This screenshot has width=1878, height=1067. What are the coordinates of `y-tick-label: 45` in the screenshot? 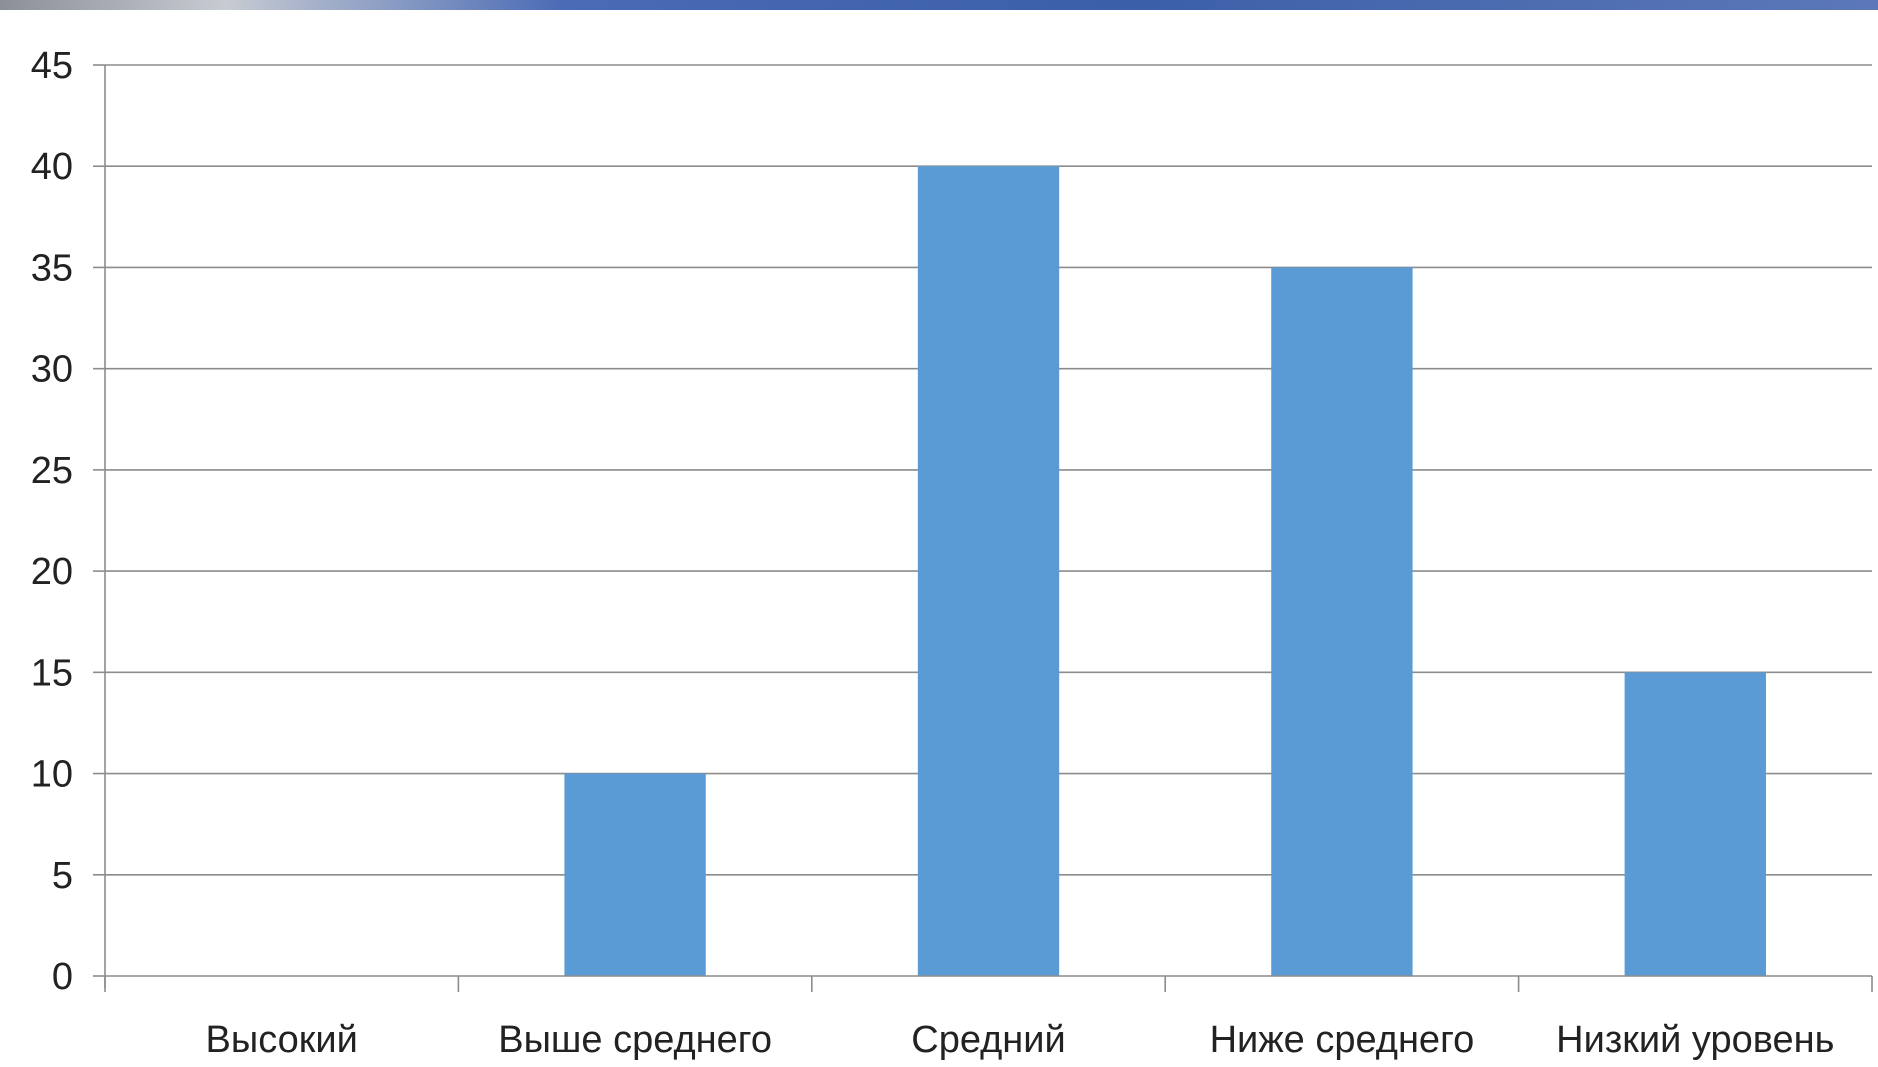 It's located at (52, 66).